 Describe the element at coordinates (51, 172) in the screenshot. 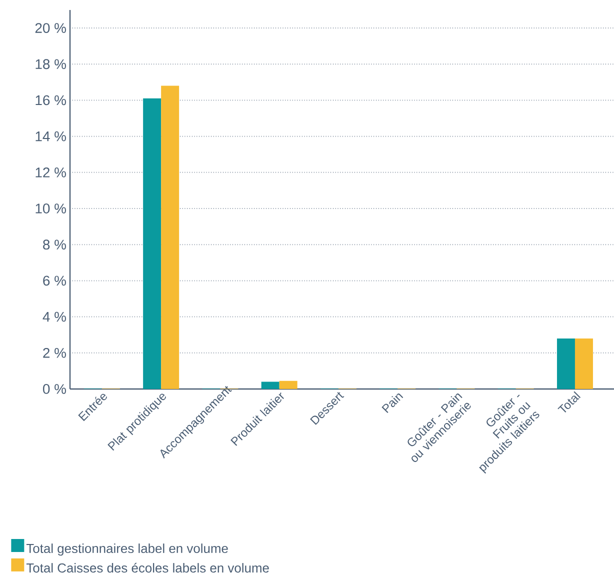

I see `y-tick-label: 12 %` at that location.